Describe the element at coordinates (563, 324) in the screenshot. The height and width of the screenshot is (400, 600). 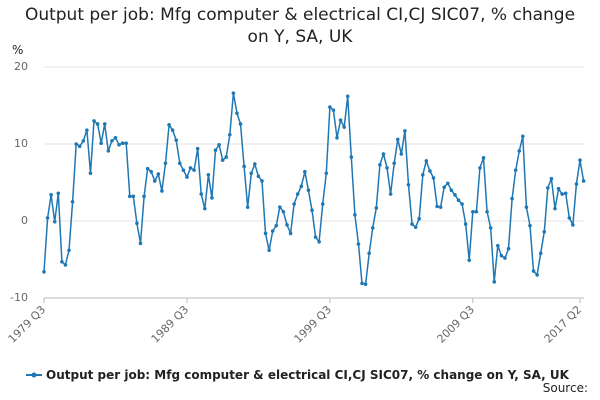
I see `x-tick-label: 2017 Q2` at that location.